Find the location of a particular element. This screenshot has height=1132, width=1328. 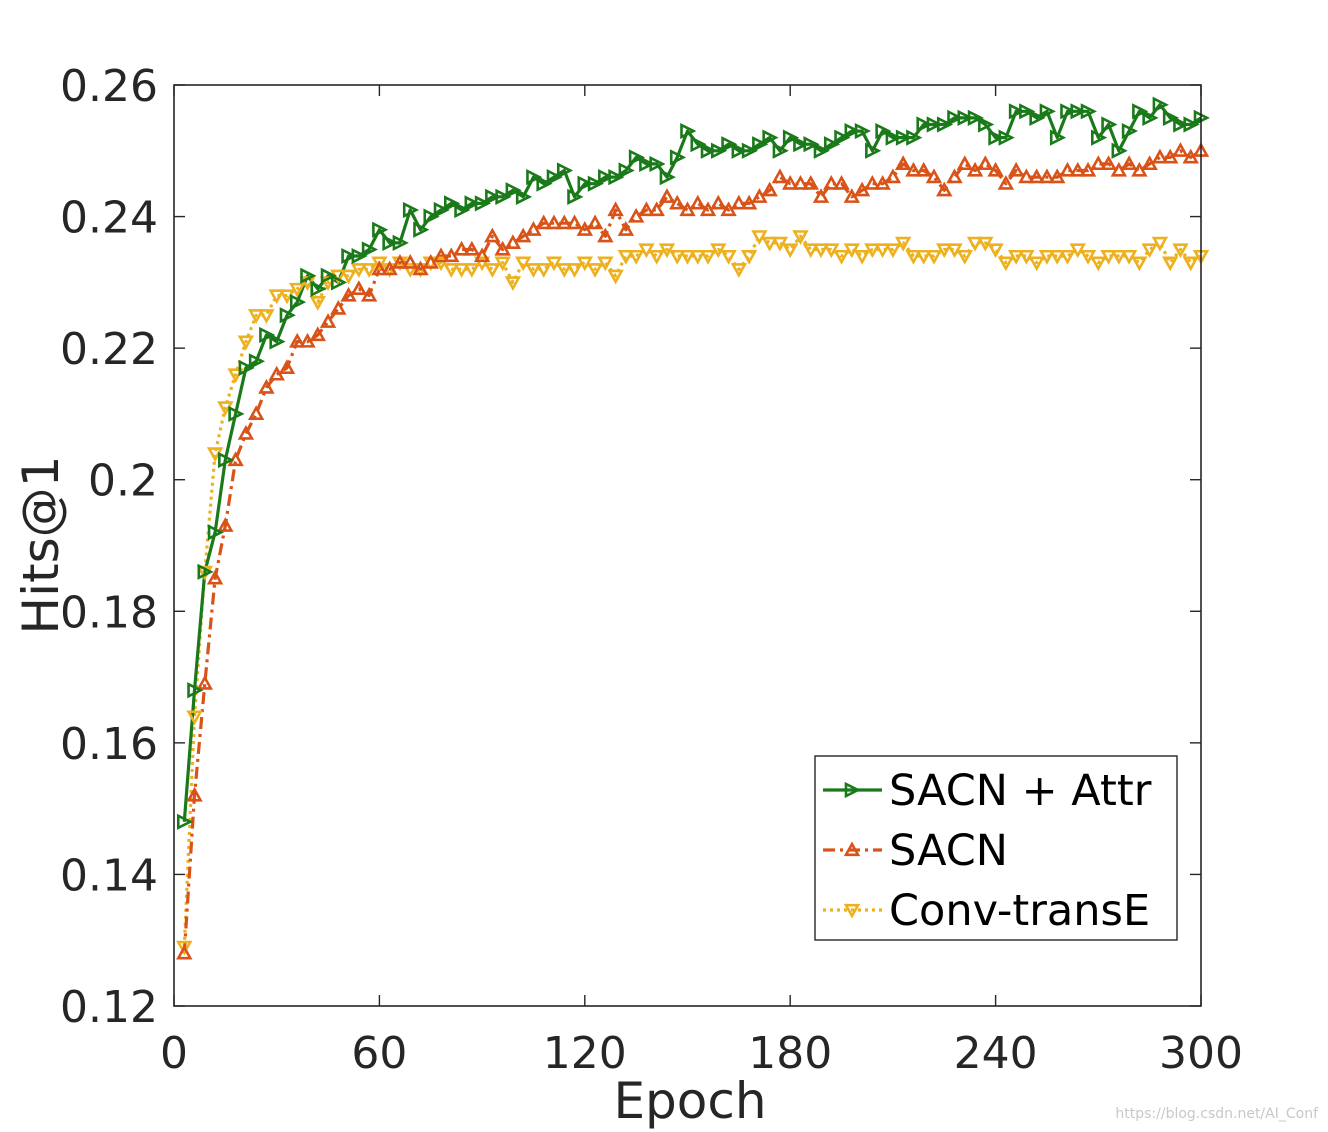

x-tick-label: 0 is located at coordinates (174, 1053).